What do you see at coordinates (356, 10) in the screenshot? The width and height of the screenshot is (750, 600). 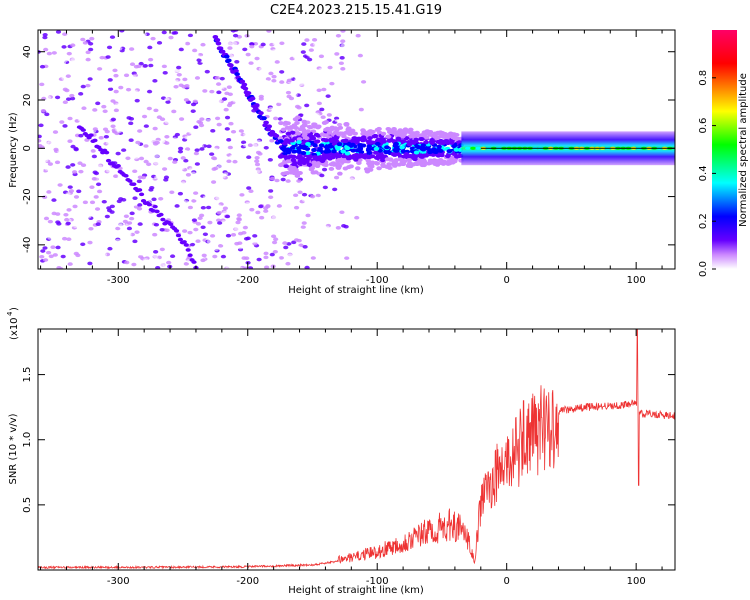 I see `figure-title: C2E4.2023.215.15.41.G19` at bounding box center [356, 10].